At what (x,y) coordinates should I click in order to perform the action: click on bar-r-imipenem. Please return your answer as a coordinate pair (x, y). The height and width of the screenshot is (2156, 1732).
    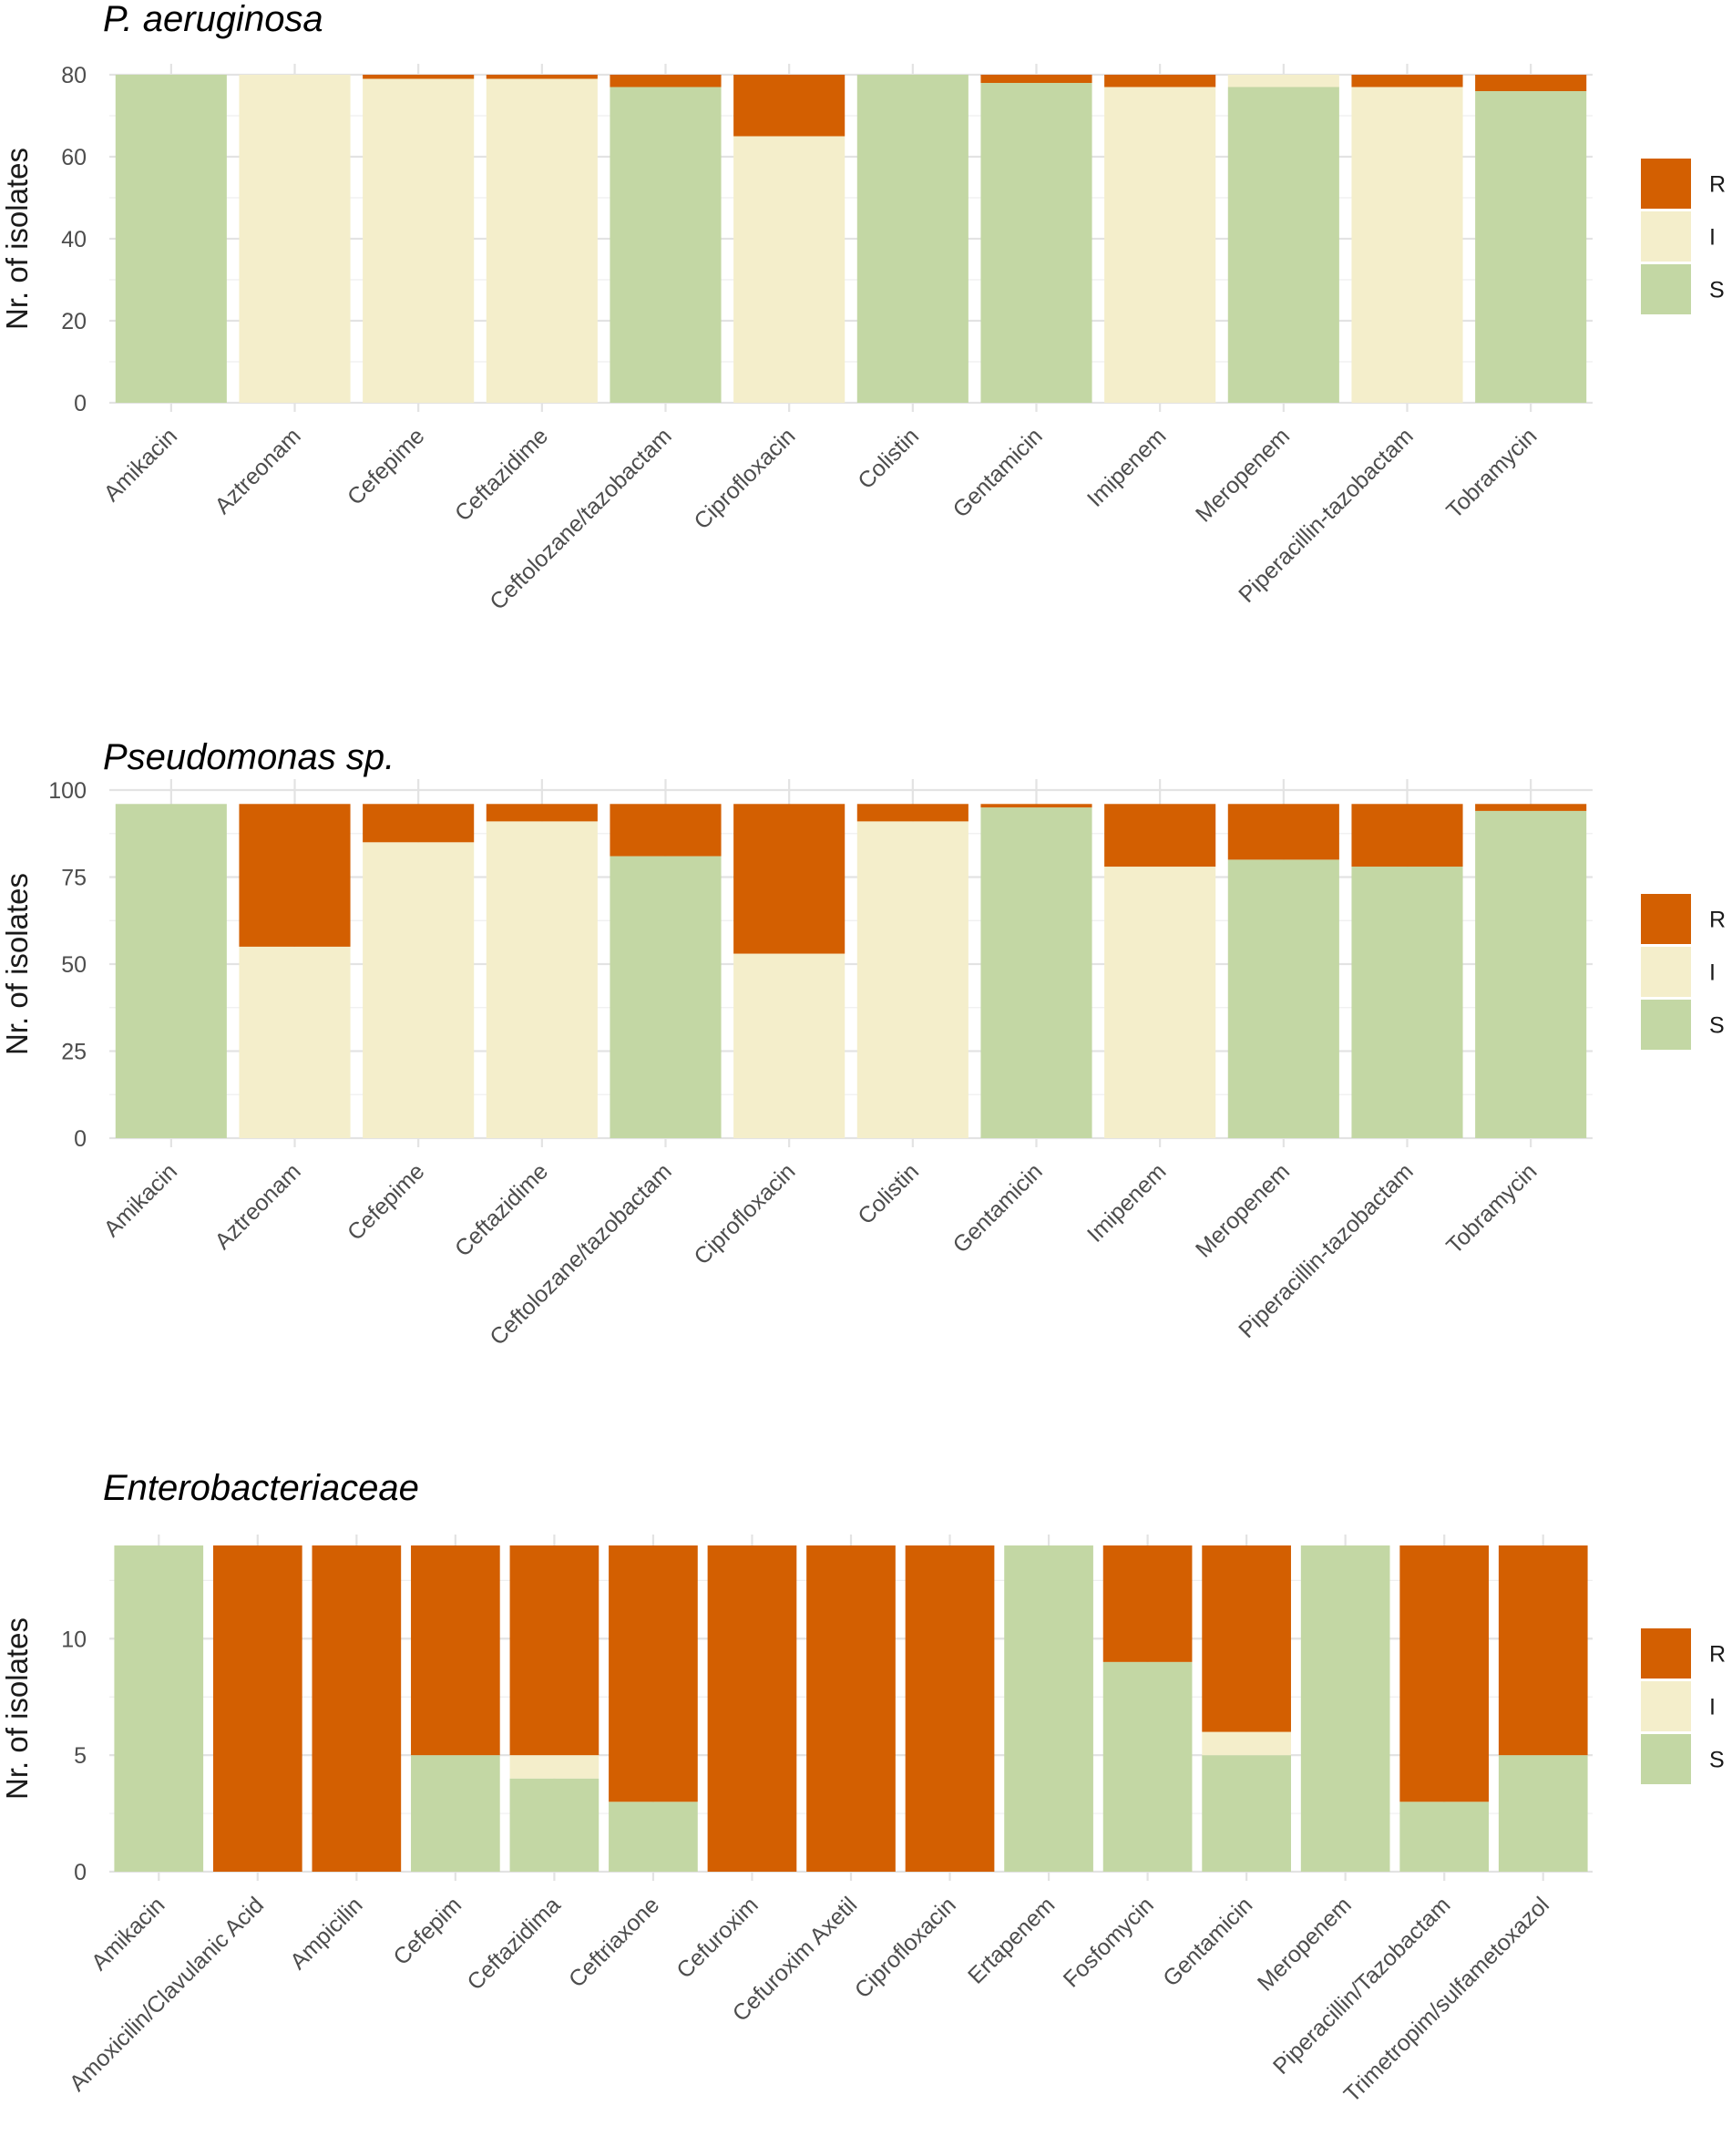
    Looking at the image, I should click on (1160, 81).